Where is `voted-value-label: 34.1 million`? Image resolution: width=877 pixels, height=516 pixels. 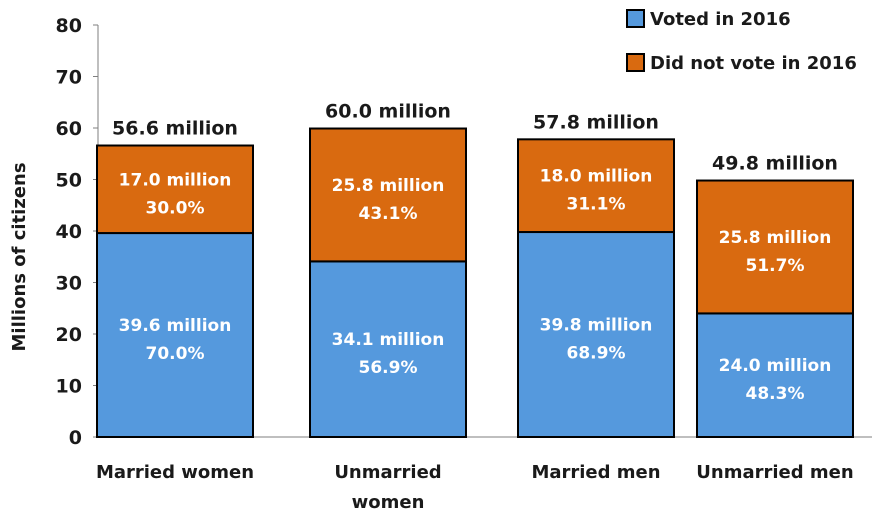
voted-value-label: 34.1 million is located at coordinates (388, 340).